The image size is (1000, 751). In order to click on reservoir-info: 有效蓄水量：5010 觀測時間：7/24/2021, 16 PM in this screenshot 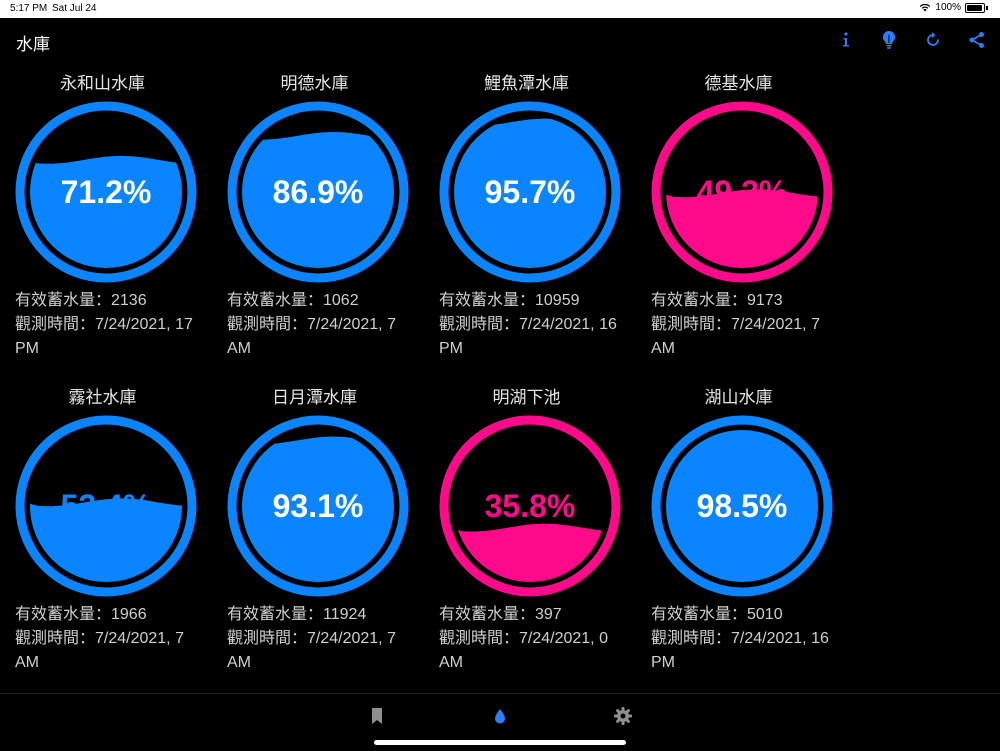, I will do `click(746, 639)`.